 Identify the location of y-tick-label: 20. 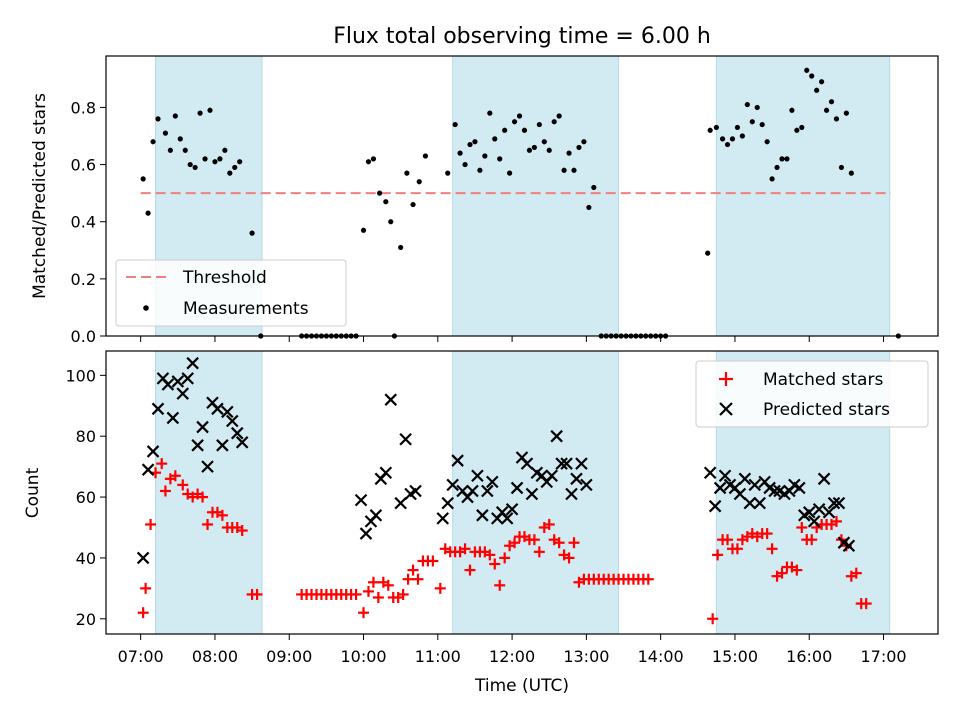
(86, 619).